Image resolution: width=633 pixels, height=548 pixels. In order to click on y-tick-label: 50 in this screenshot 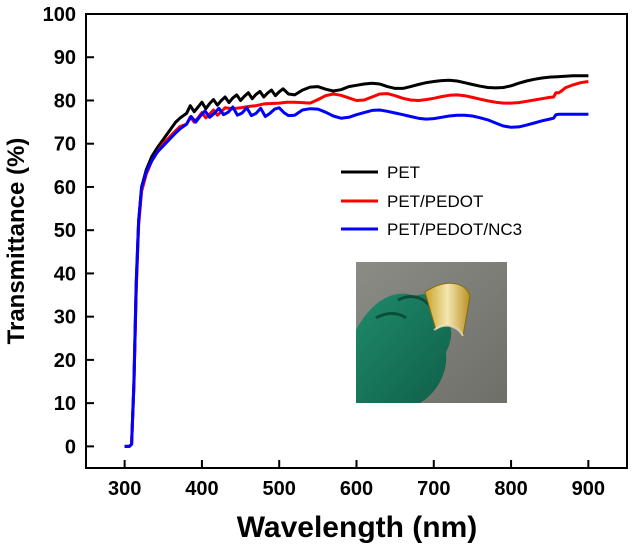, I will do `click(65, 231)`.